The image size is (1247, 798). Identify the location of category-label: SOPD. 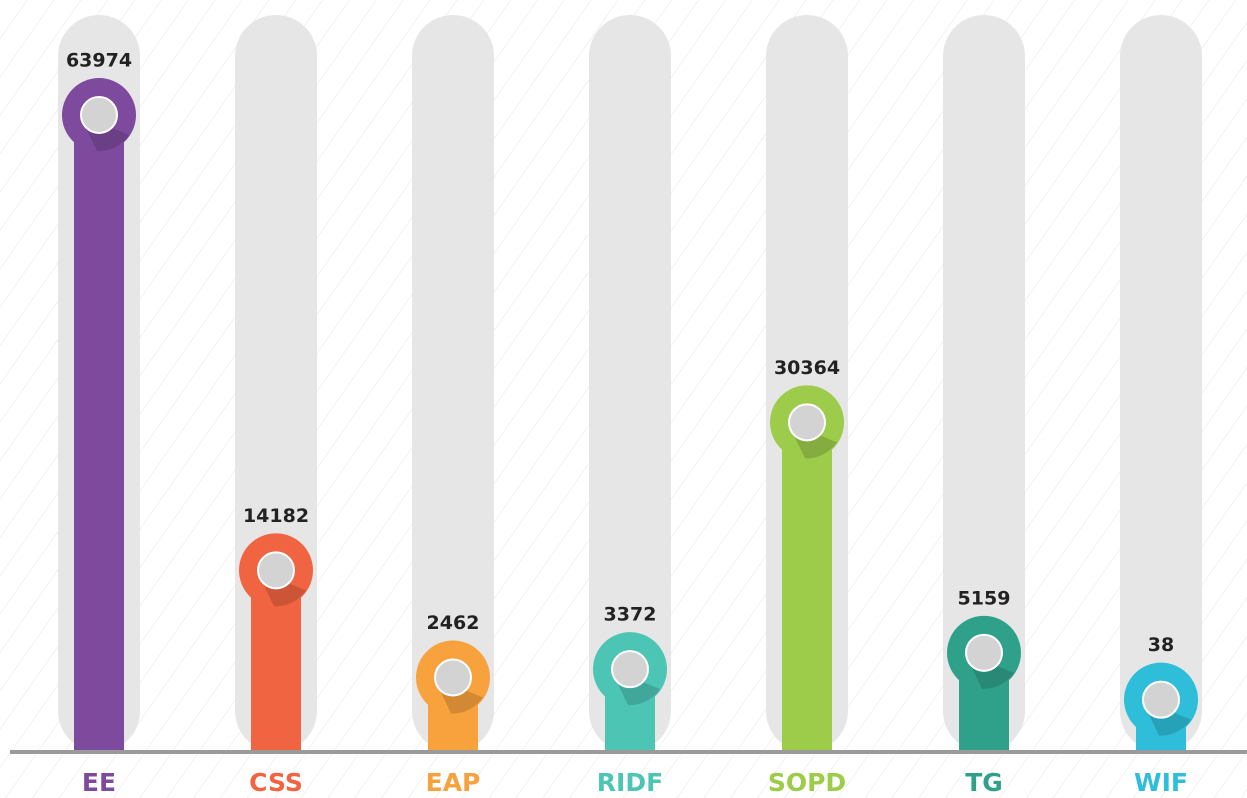
(807, 782).